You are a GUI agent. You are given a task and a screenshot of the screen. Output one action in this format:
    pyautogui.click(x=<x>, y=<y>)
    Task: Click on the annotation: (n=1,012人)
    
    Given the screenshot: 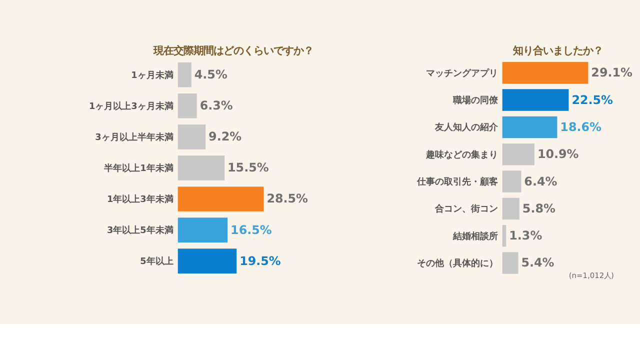 What is the action you would take?
    pyautogui.click(x=591, y=275)
    